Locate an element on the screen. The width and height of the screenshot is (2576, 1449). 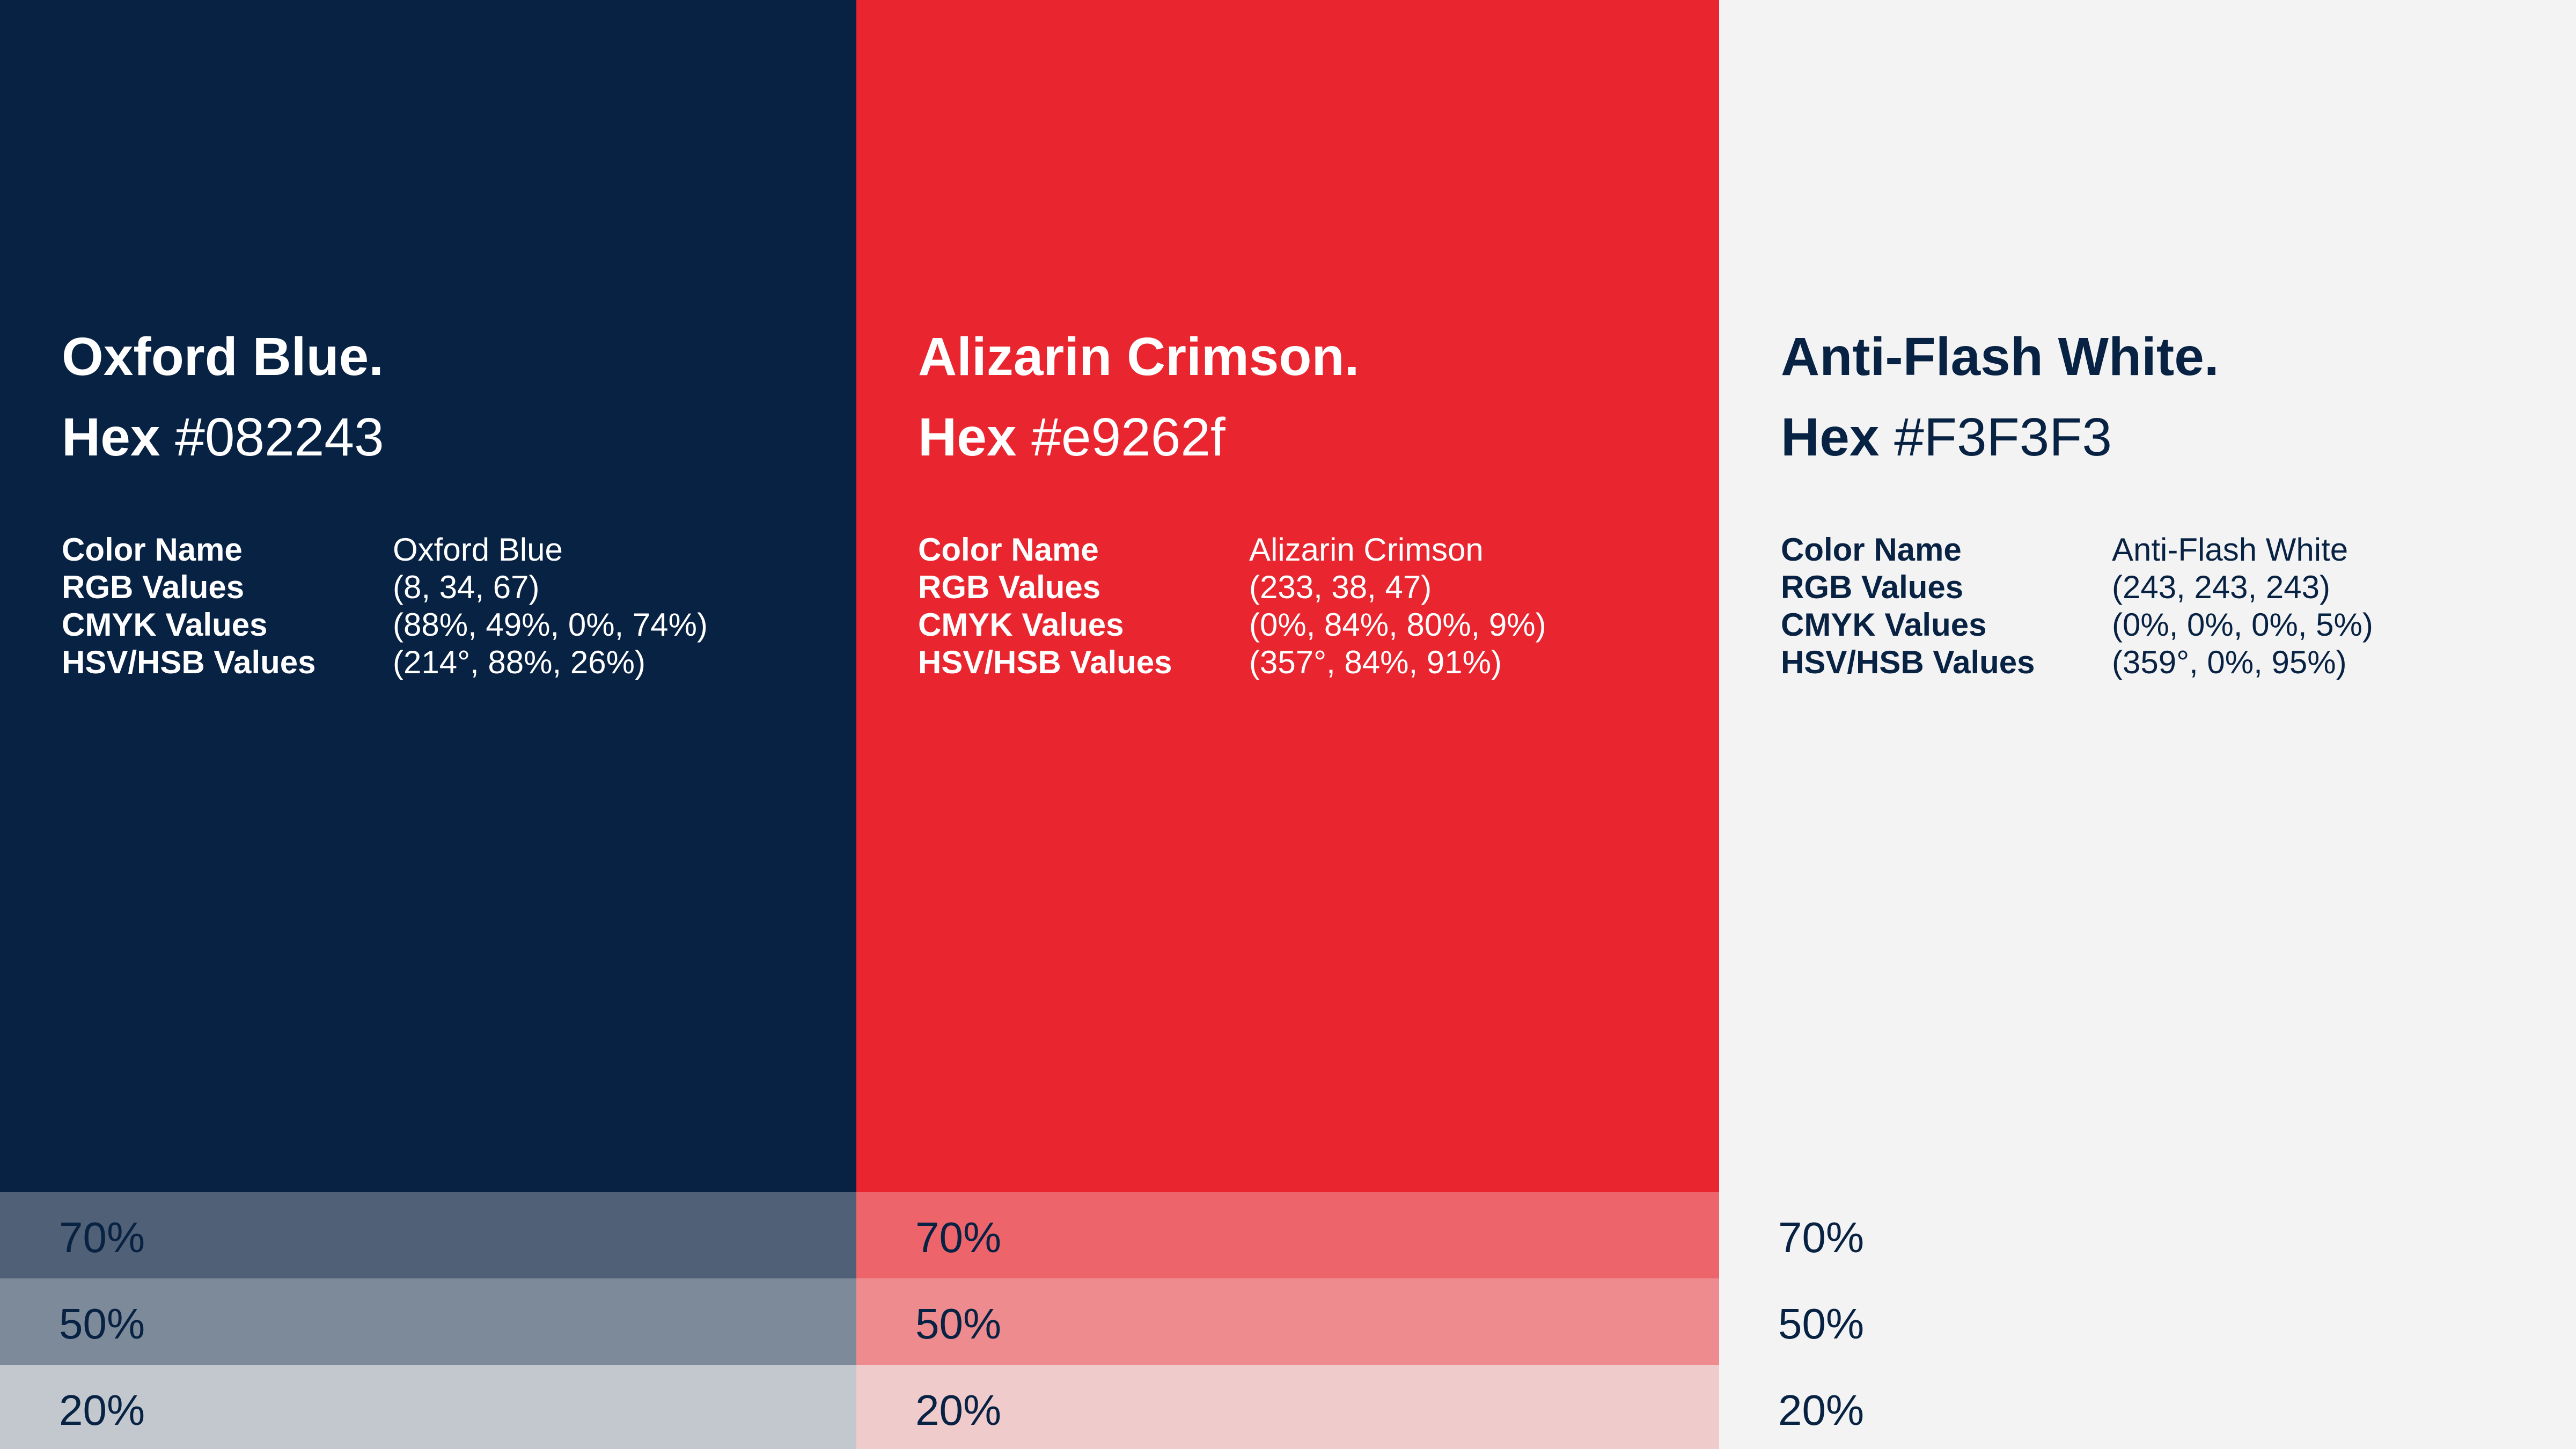
detail-row-rgb: RGB Values (243, 243, 243) is located at coordinates (2156, 587).